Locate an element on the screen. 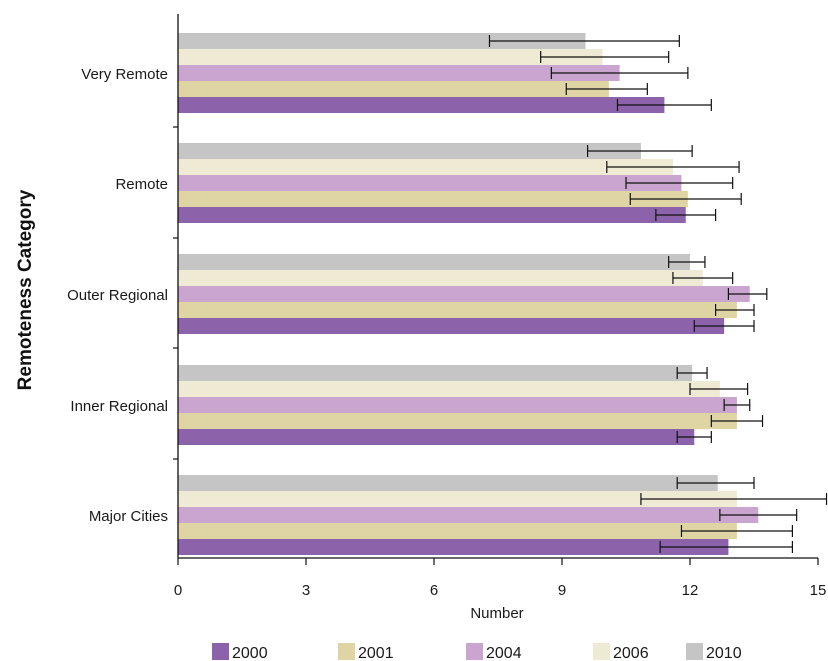  x-tick-label: 3 is located at coordinates (306, 590).